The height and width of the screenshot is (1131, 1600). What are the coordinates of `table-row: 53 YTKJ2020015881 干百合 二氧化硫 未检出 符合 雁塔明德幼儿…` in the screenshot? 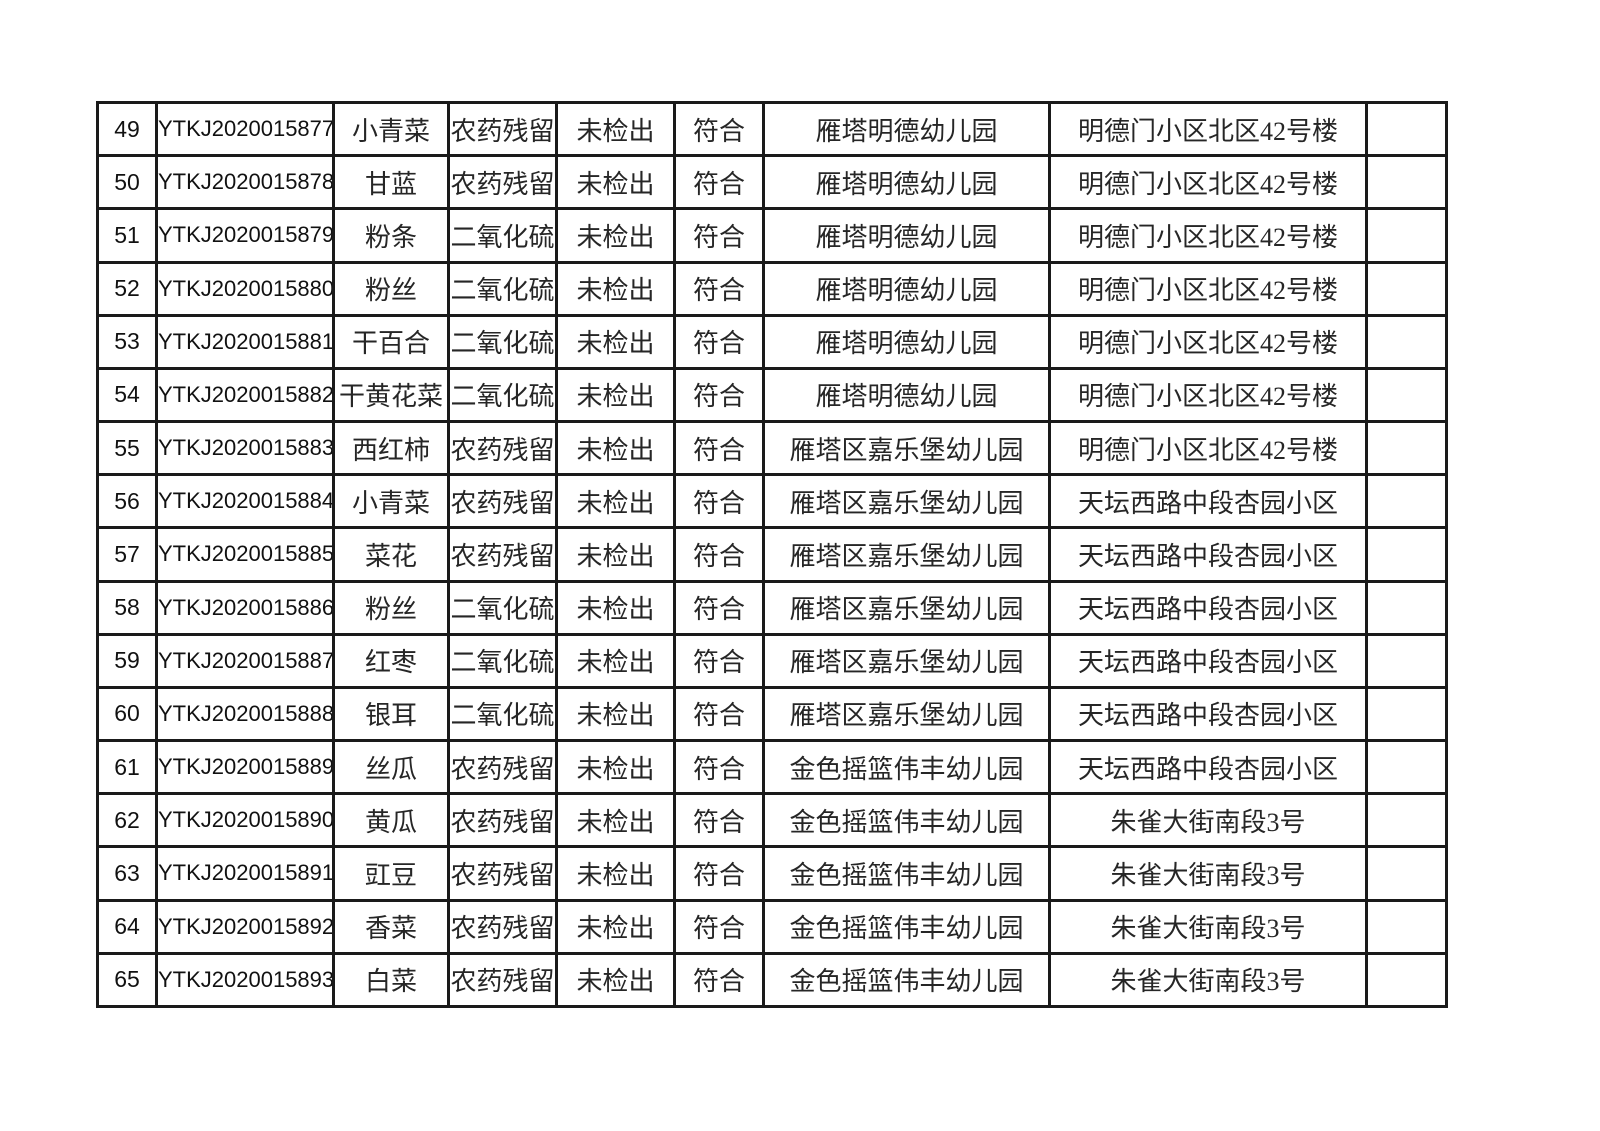 It's located at (772, 341).